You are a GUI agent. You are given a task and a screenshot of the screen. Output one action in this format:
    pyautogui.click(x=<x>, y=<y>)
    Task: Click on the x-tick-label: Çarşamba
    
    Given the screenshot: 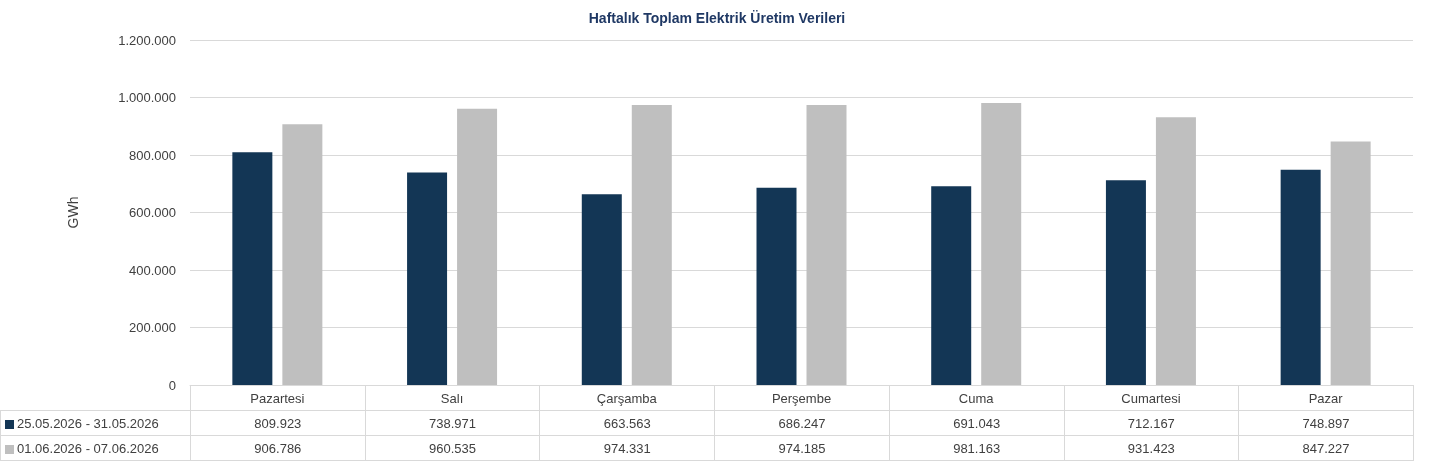 What is the action you would take?
    pyautogui.click(x=627, y=398)
    